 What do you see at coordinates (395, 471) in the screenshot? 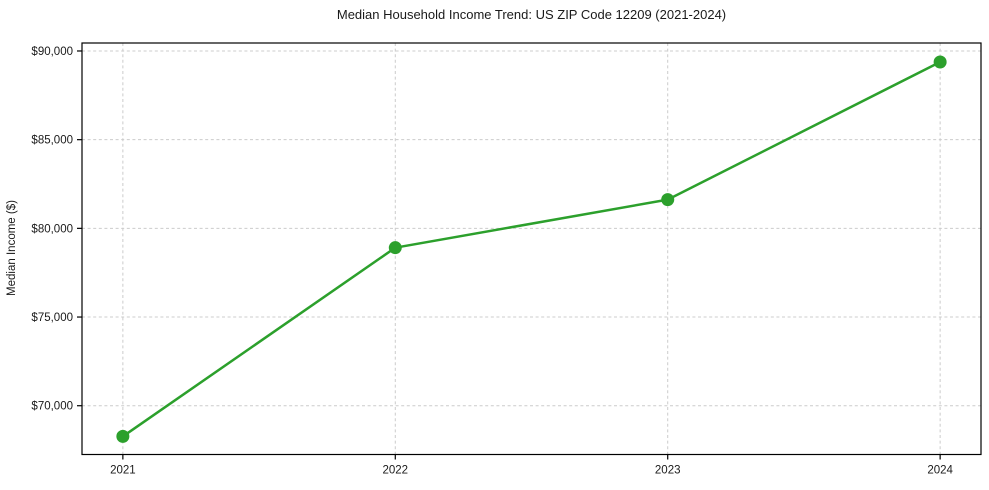
I see `x-tick-label: 2022` at bounding box center [395, 471].